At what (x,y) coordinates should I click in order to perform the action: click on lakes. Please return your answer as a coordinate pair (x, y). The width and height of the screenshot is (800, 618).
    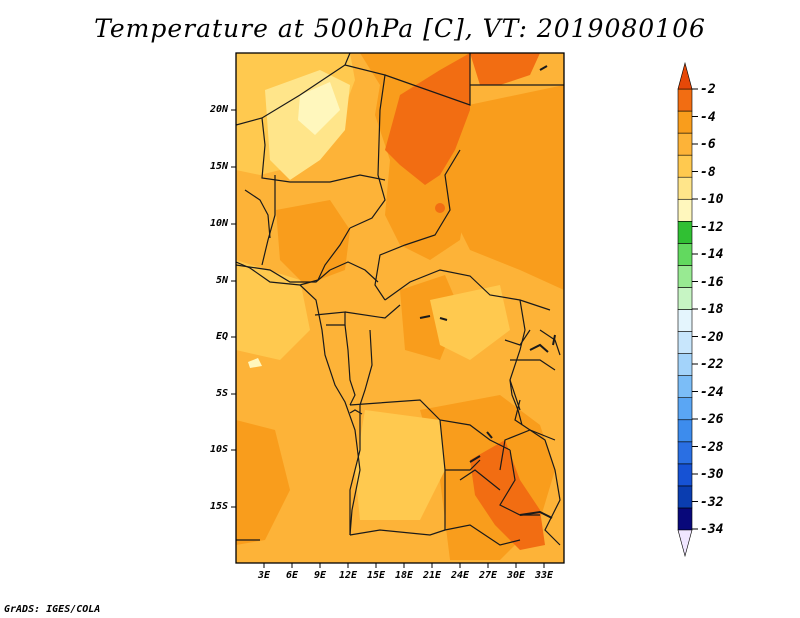
    Looking at the image, I should click on (487, 292).